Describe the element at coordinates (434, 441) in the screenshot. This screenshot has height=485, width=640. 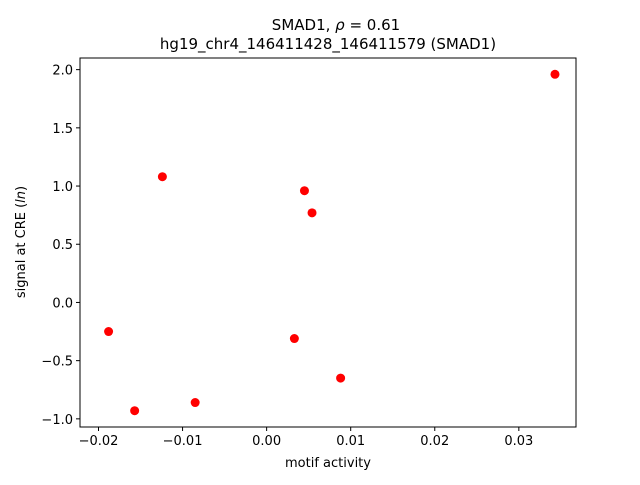
I see `x-tick-label: 0.02` at that location.